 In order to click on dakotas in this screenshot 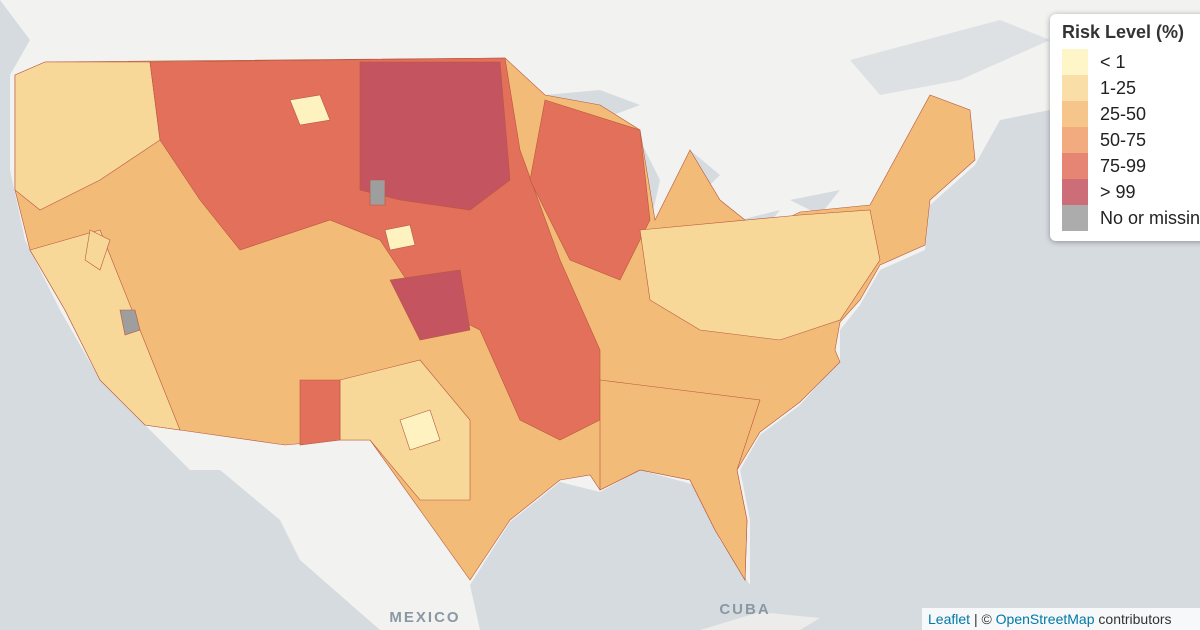, I will do `click(435, 136)`.